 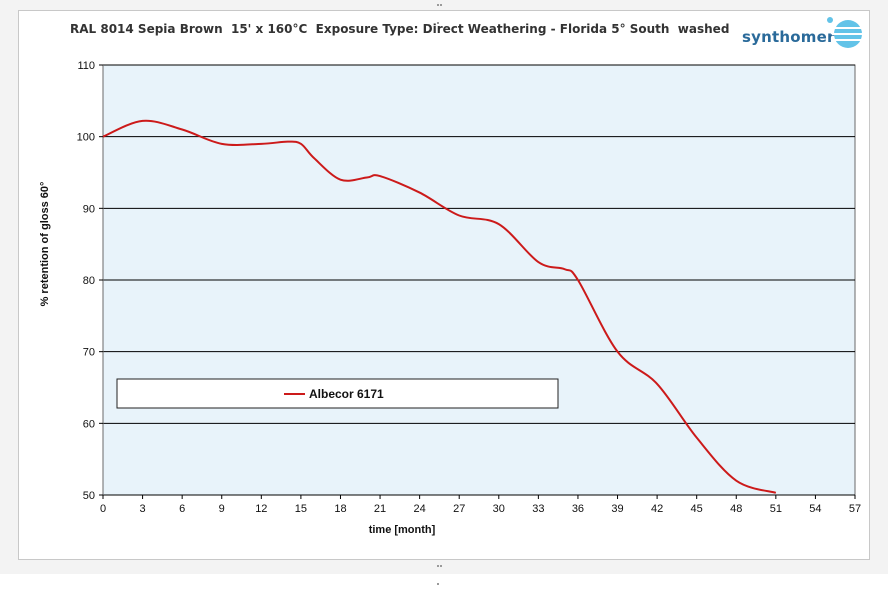 What do you see at coordinates (182, 509) in the screenshot?
I see `x-tick-label-6: 6` at bounding box center [182, 509].